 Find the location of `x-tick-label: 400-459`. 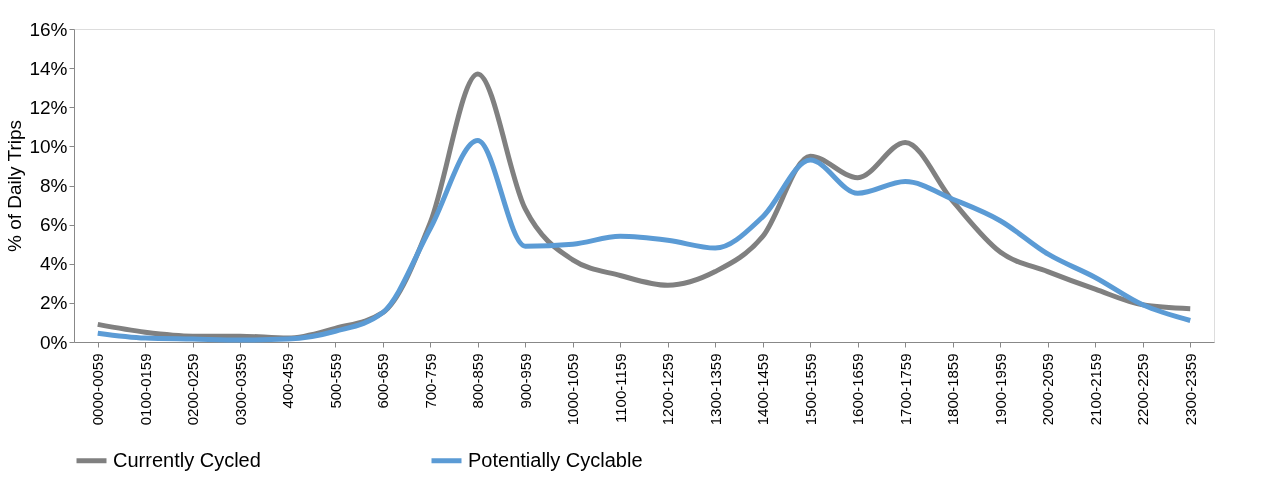

x-tick-label: 400-459 is located at coordinates (288, 381).